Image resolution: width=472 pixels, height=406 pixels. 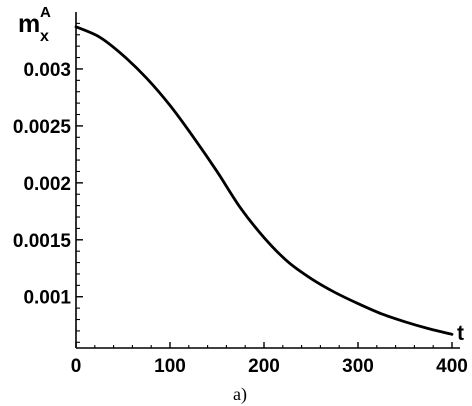 I want to click on y-tick-label: 0.002, so click(x=47, y=184).